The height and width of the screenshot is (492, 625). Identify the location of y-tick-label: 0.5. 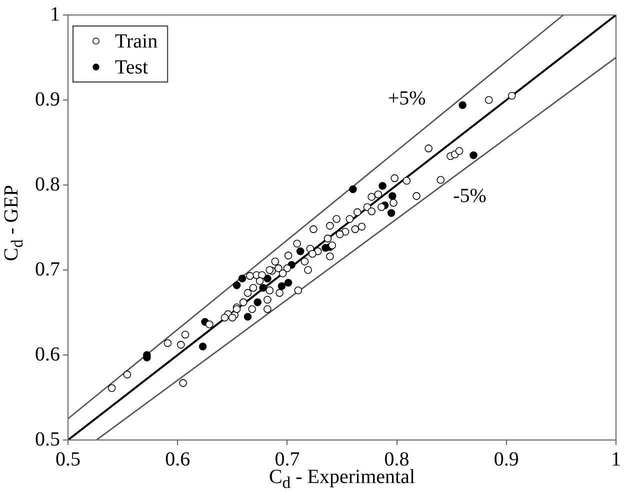
(47, 439).